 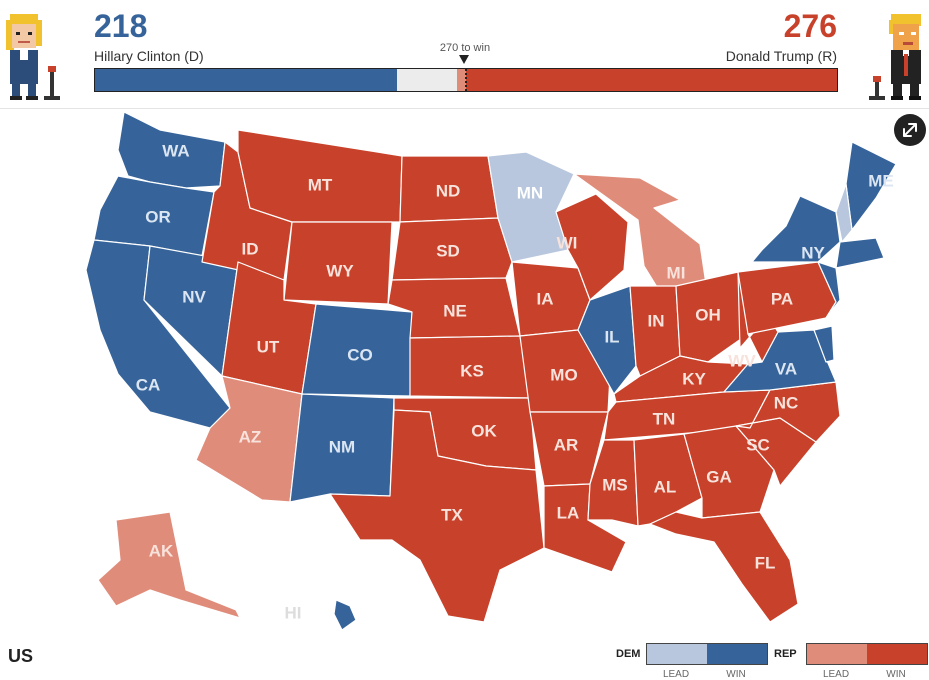 What do you see at coordinates (676, 674) in the screenshot?
I see `legend-dem-lead-label: LEAD` at bounding box center [676, 674].